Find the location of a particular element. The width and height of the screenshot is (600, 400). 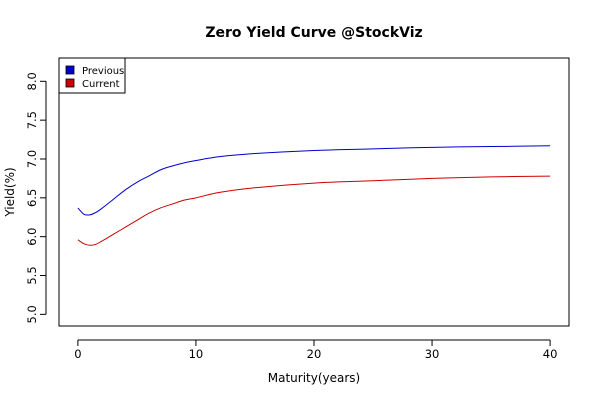

y-tick-label: 6.5 is located at coordinates (32, 198).